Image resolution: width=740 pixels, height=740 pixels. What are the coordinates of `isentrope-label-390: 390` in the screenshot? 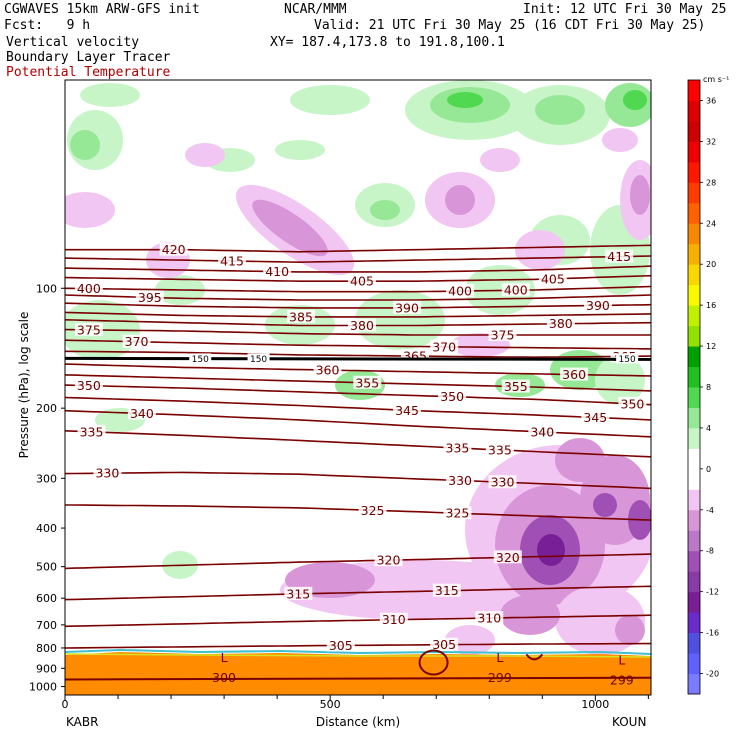 It's located at (598, 305).